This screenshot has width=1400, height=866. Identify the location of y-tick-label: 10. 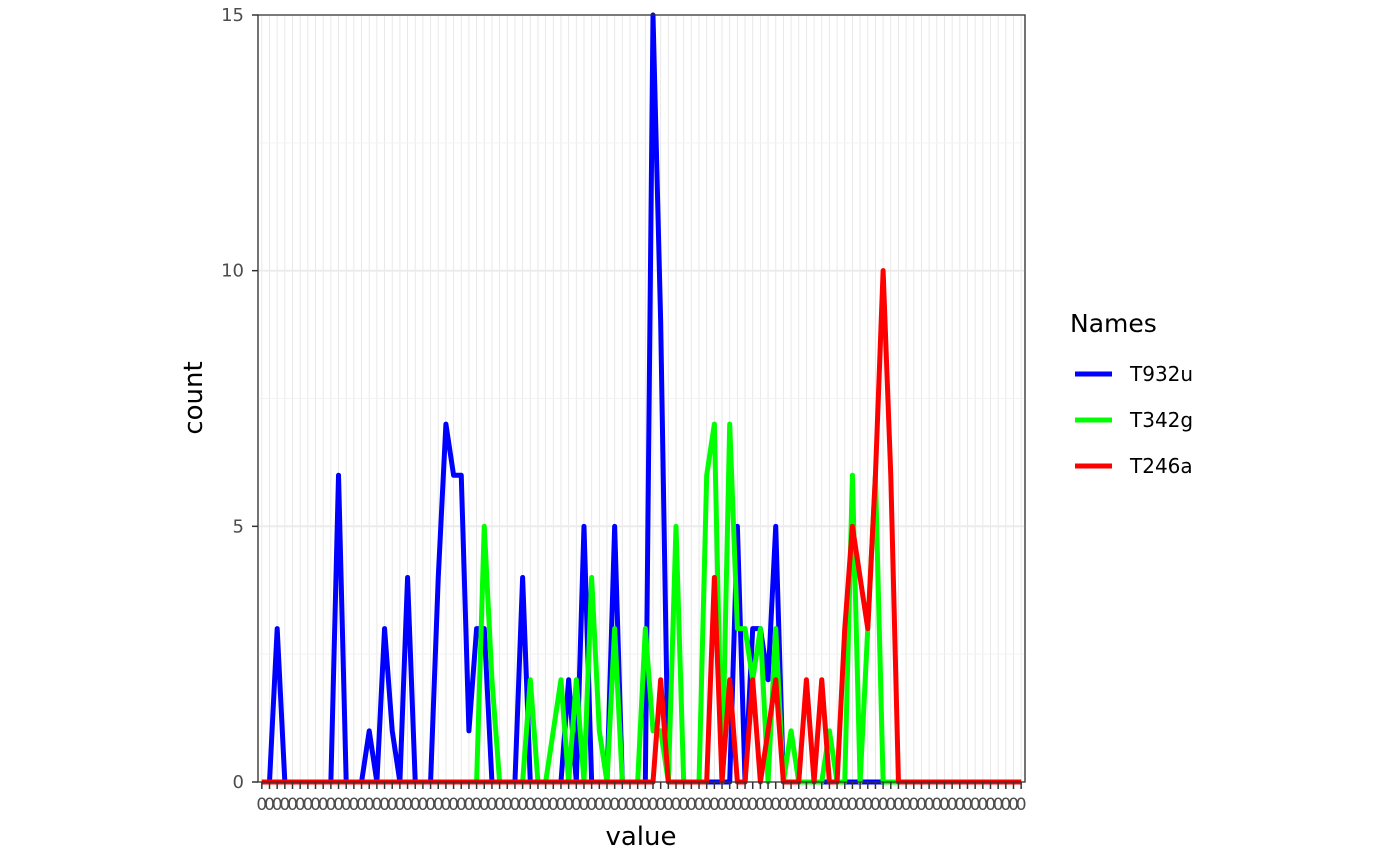
(232, 271).